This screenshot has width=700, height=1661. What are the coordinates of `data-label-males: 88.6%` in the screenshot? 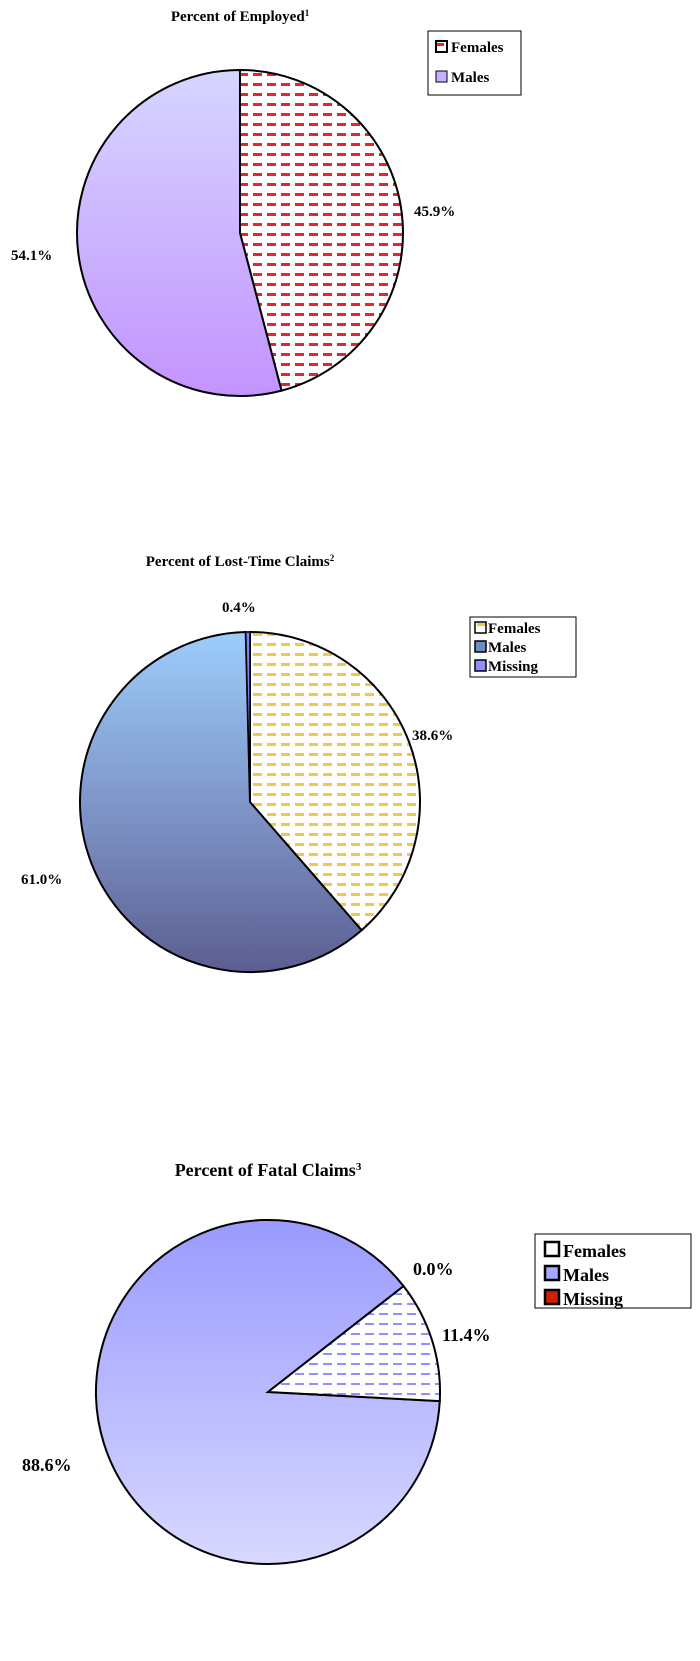 It's located at (47, 1465).